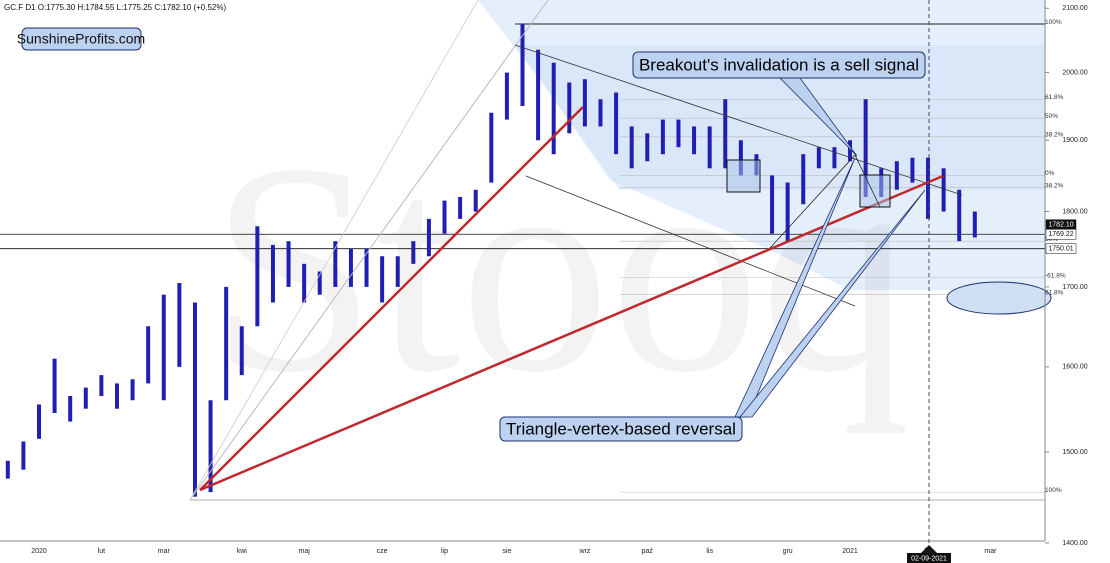  I want to click on target-ellipse, so click(999, 298).